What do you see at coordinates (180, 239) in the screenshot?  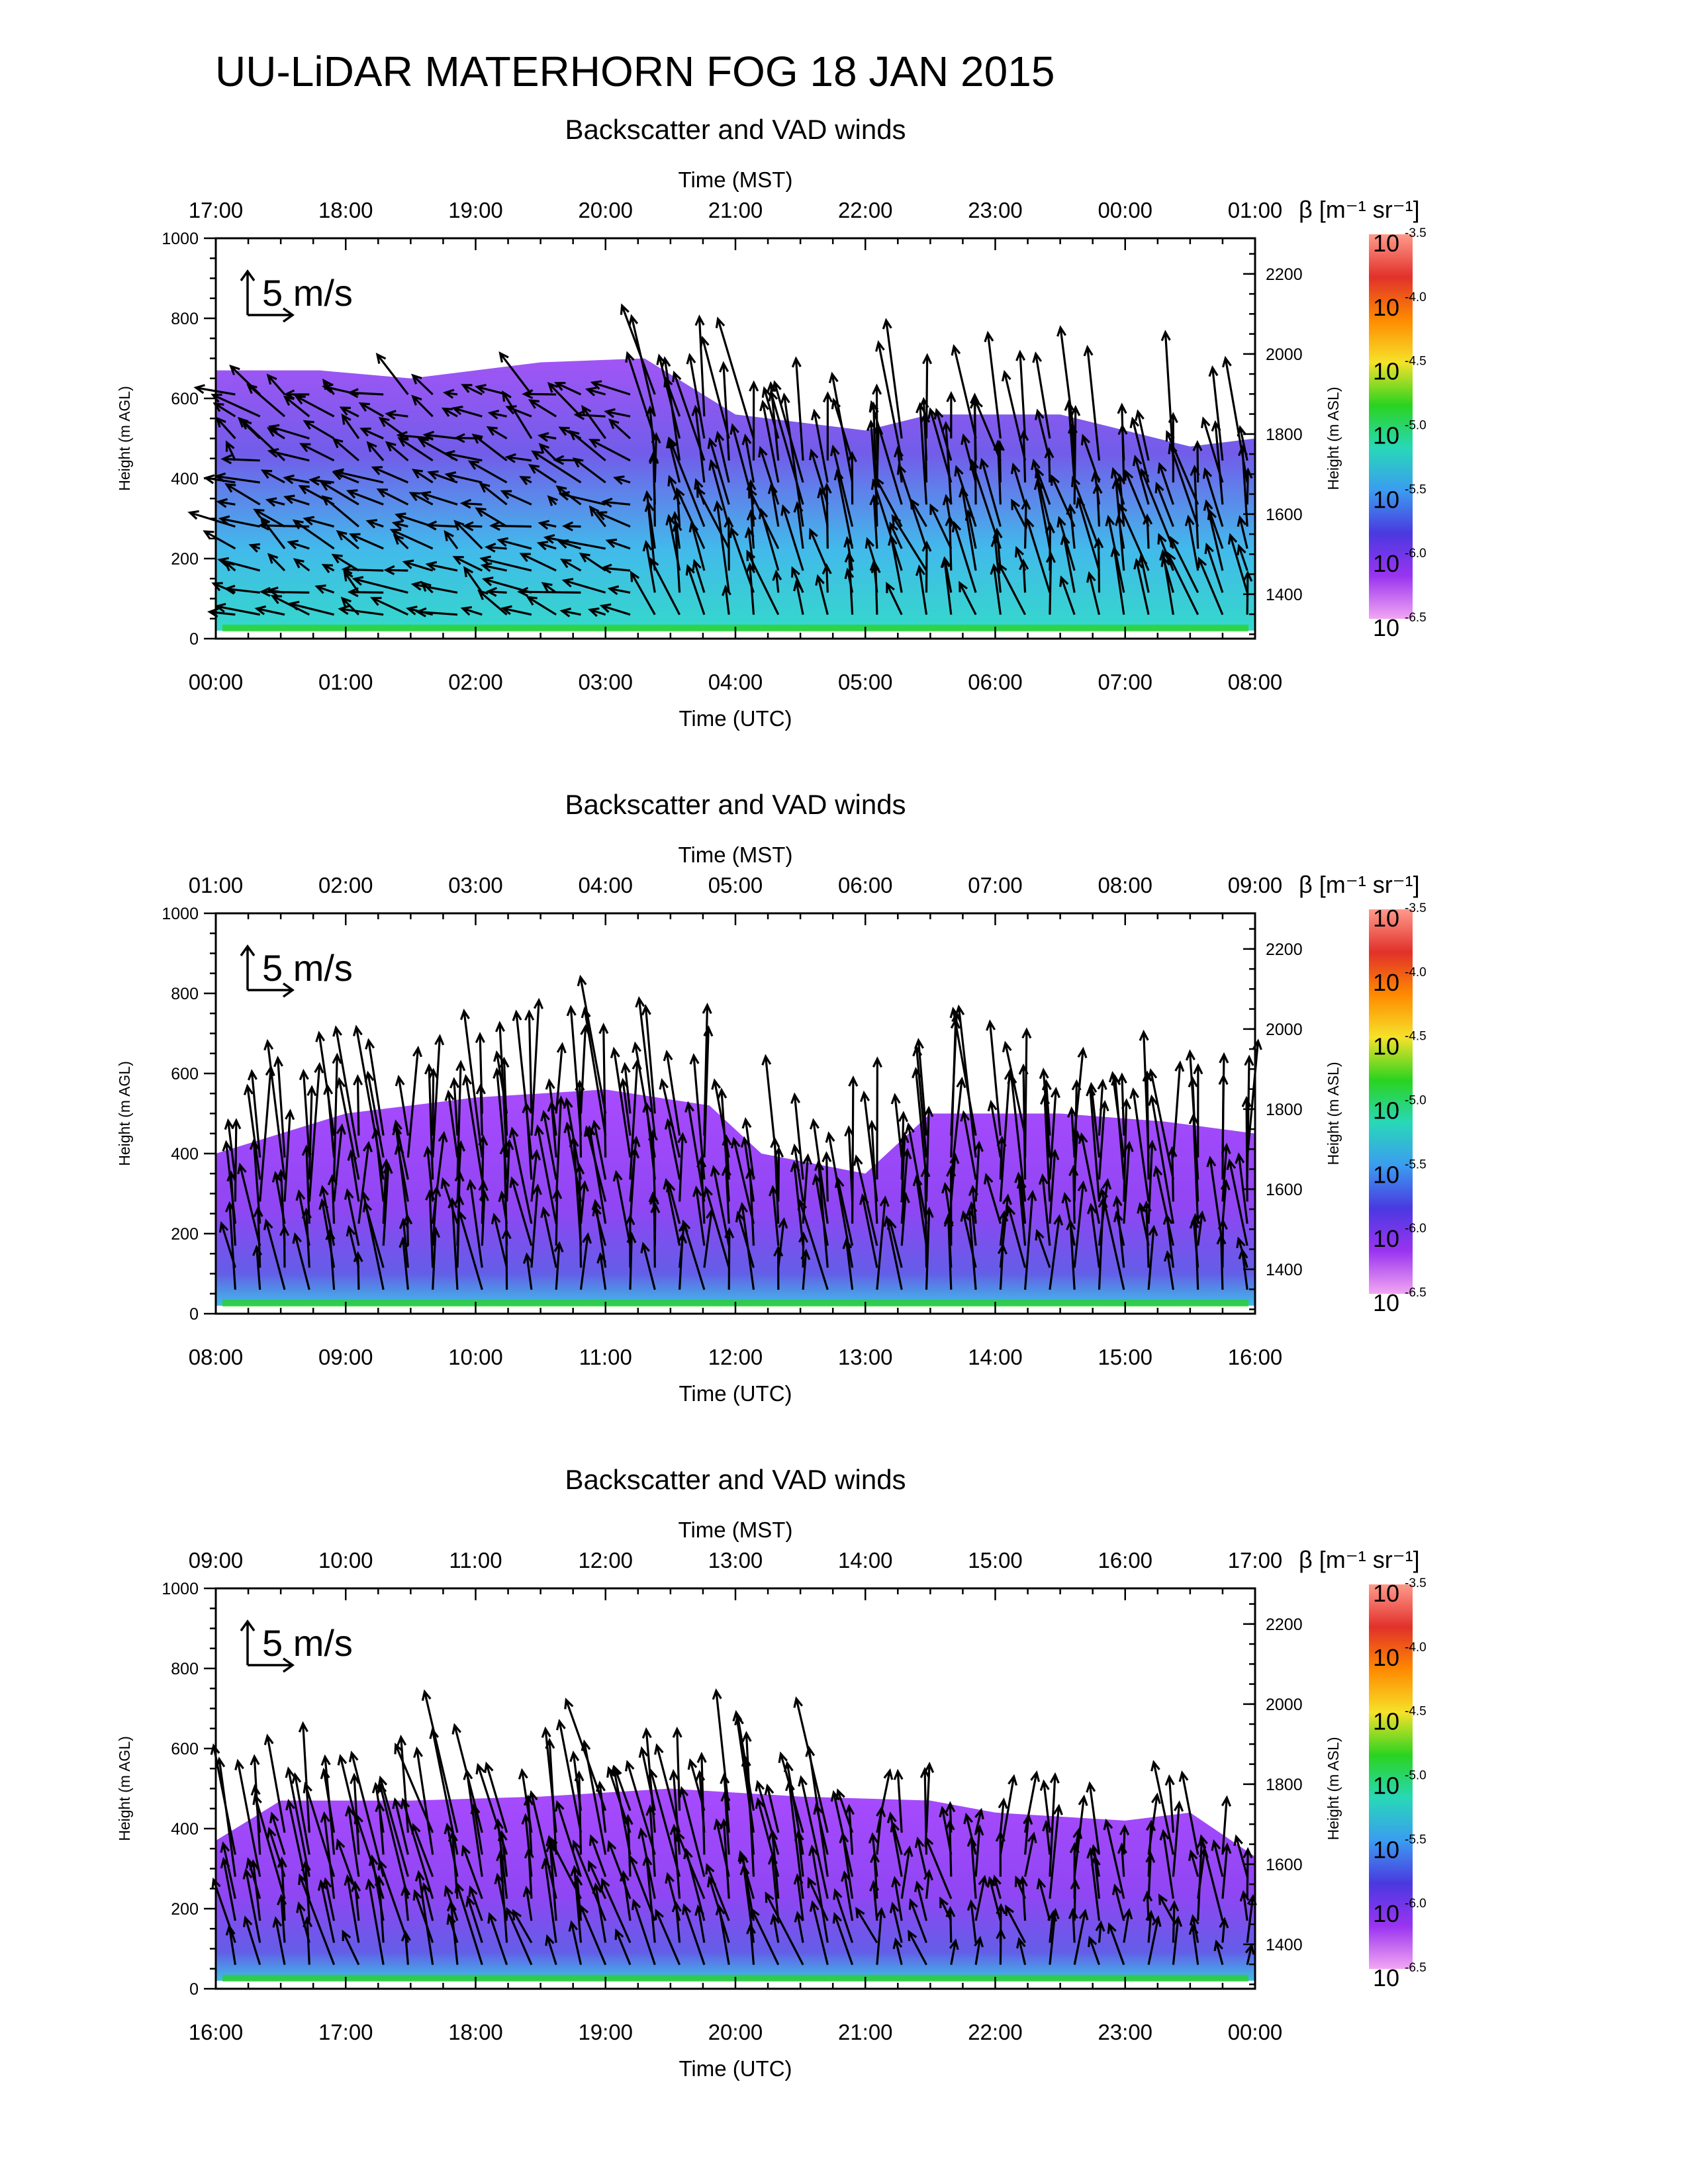 I see `y-tick-label-left: 1000` at bounding box center [180, 239].